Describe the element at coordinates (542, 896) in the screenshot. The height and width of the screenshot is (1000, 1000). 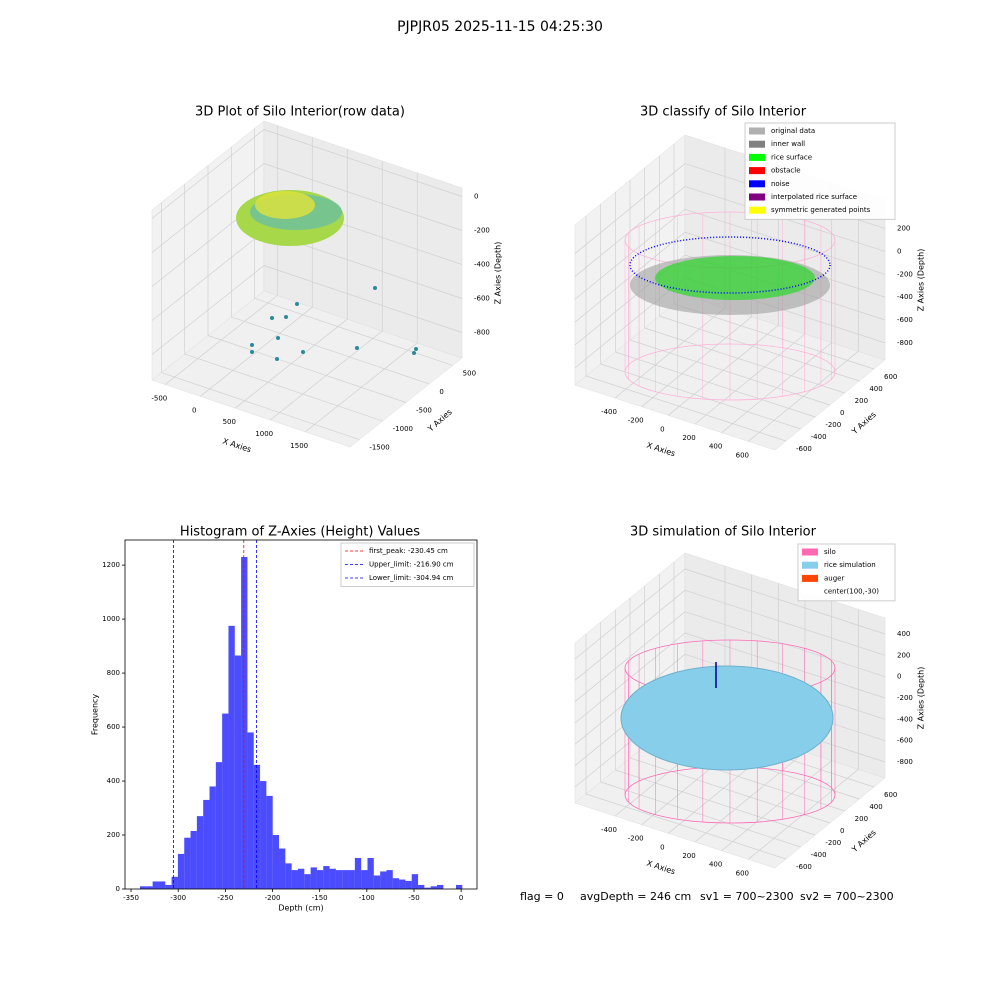
I see `status-flag: flag = 0` at that location.